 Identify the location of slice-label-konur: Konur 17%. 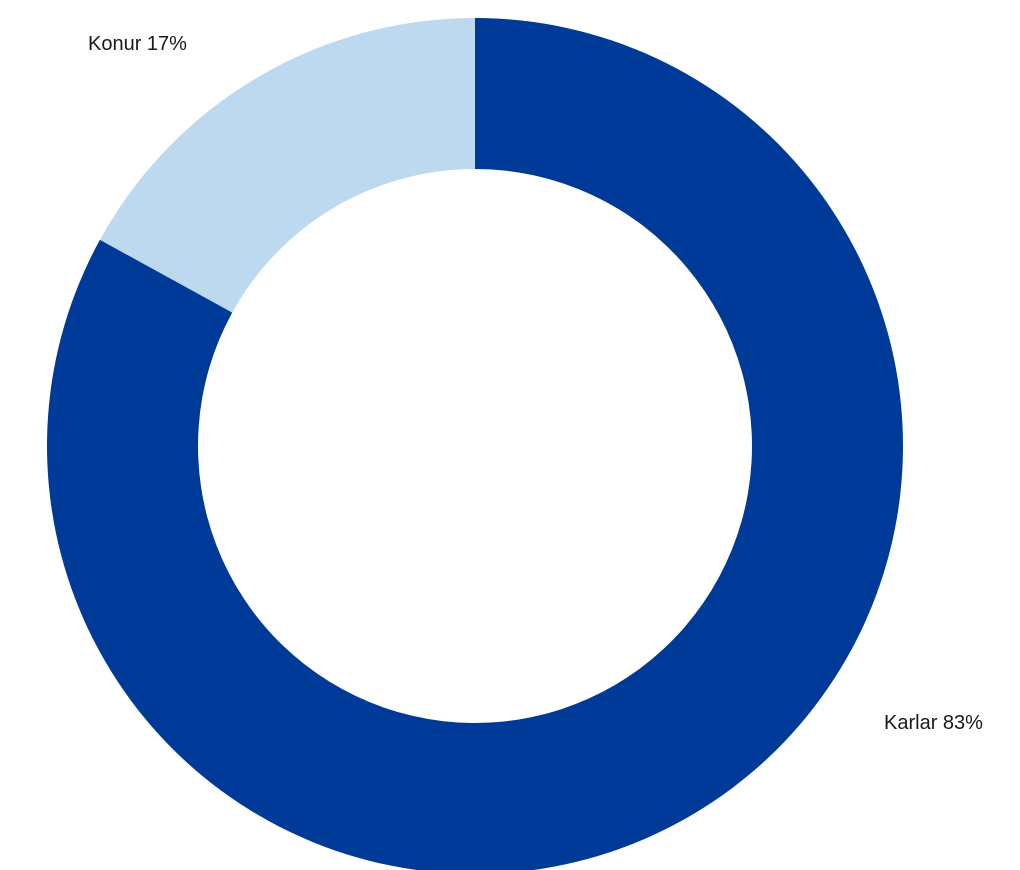
(137, 44).